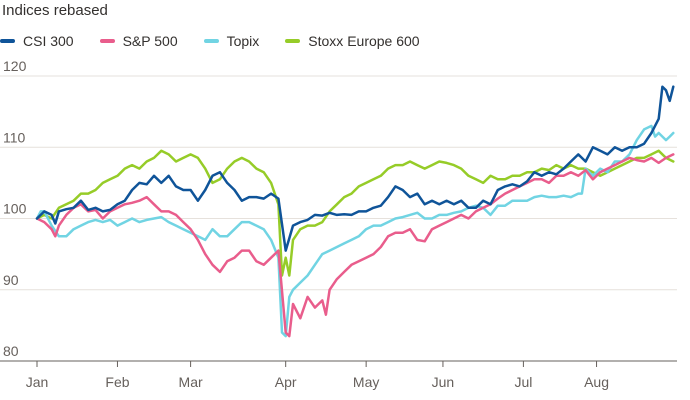 The width and height of the screenshot is (690, 400). I want to click on legend: CSI 300 S&P 500 Topix Stoxx Europe 600, so click(223, 41).